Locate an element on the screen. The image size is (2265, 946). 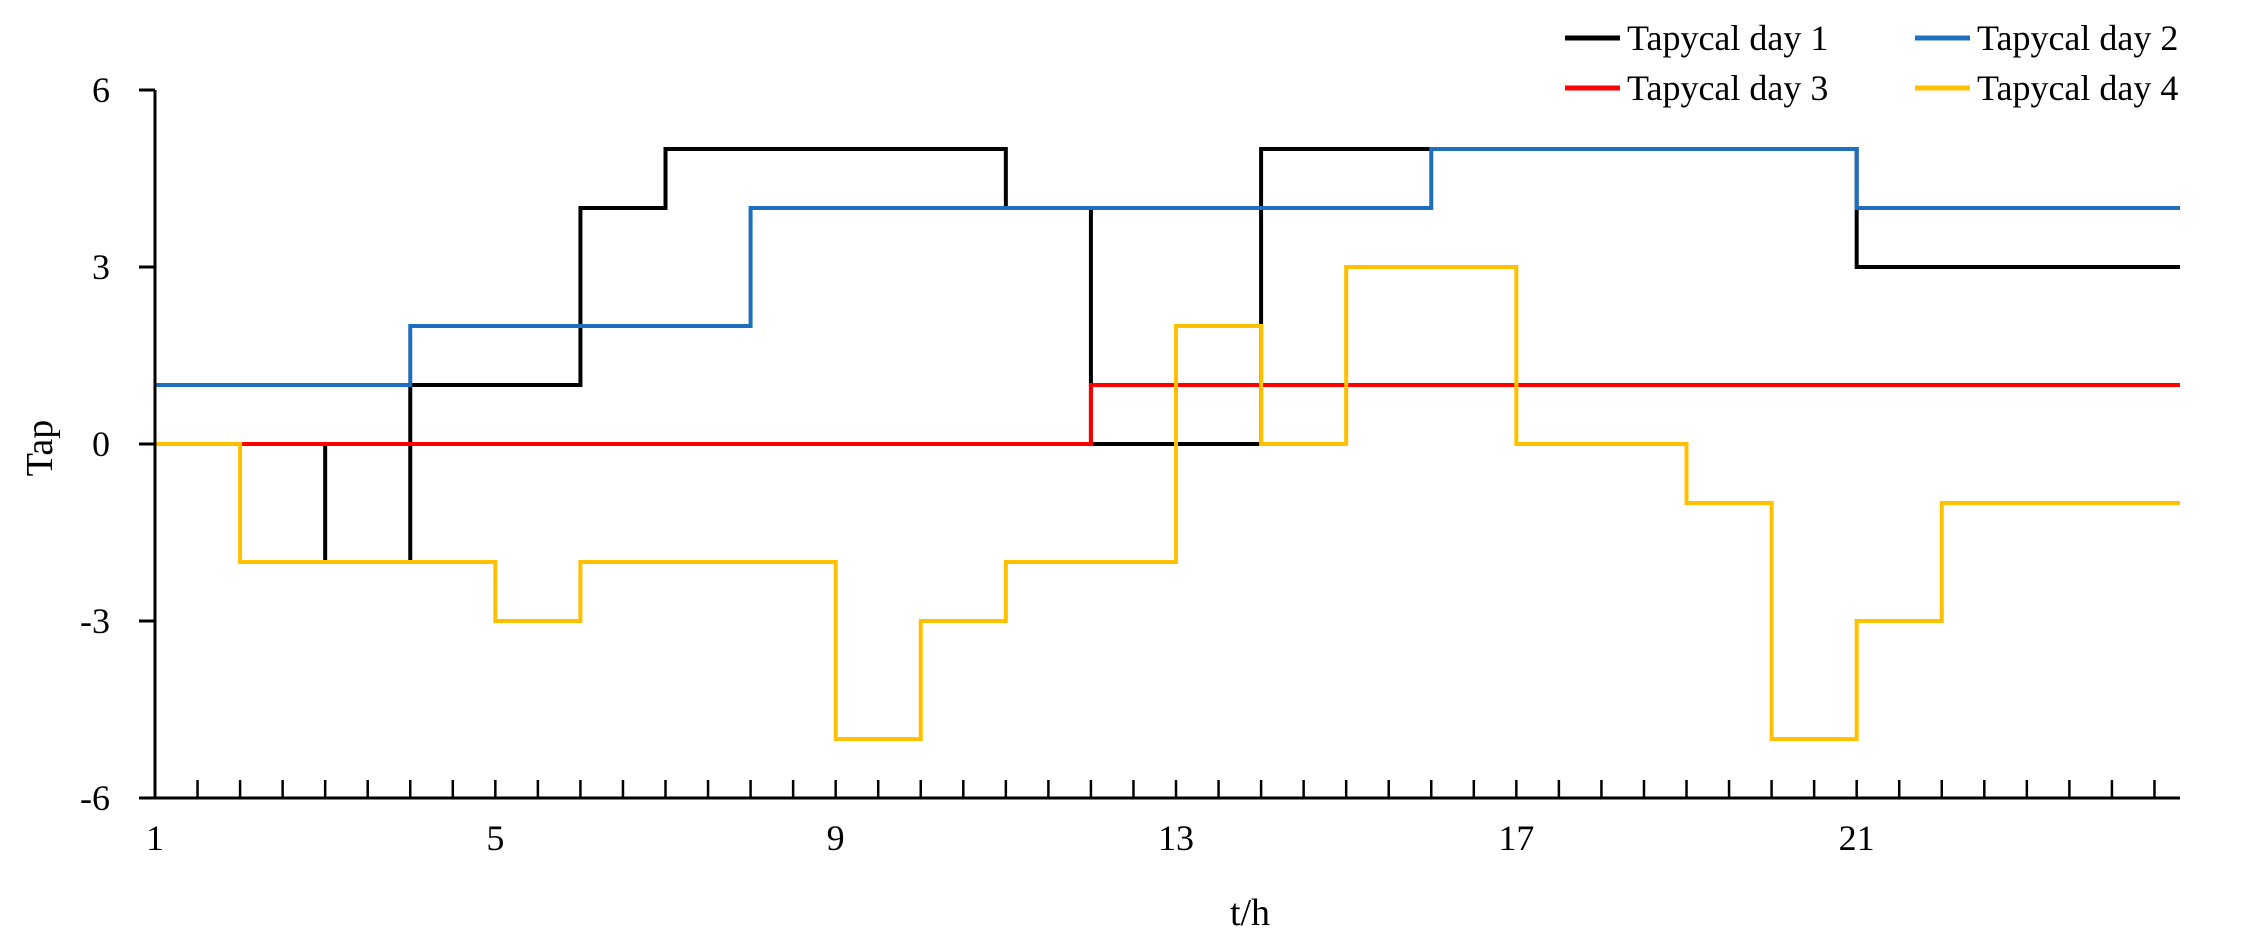
x-tick-label: 13 is located at coordinates (1176, 838).